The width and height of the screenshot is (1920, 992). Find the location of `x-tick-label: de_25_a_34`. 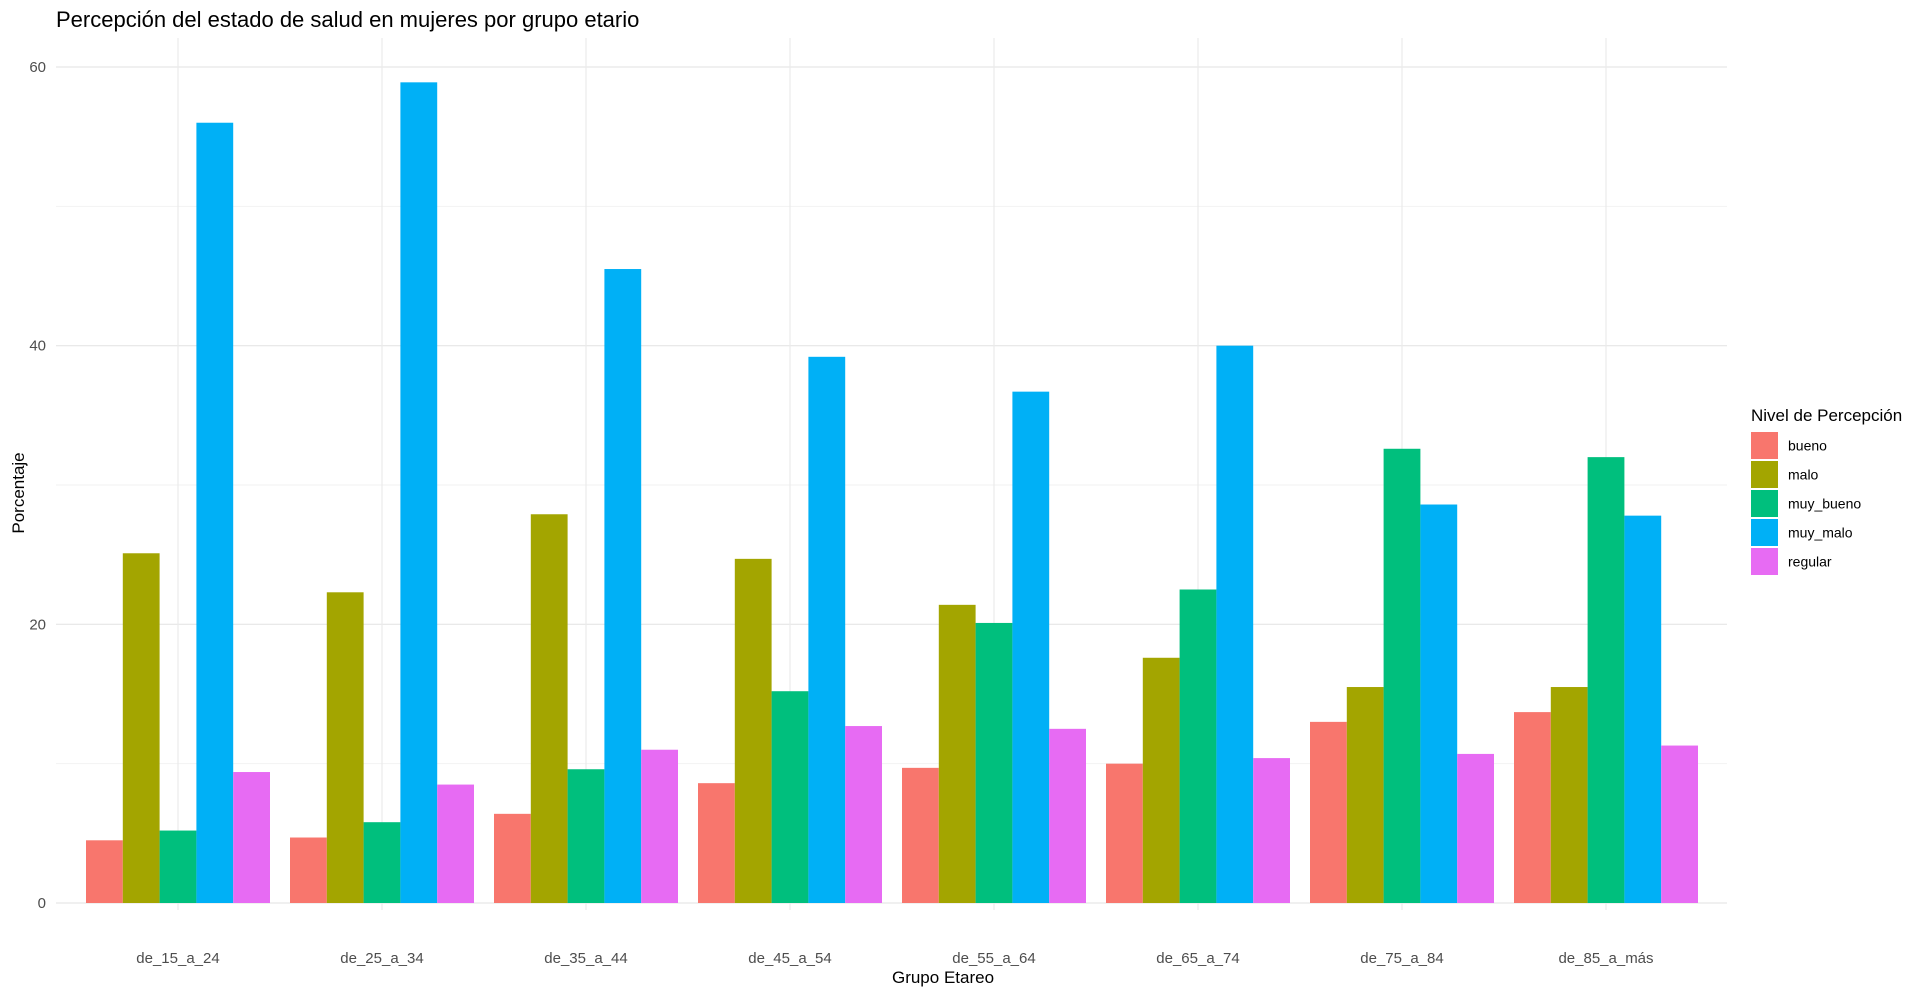

x-tick-label: de_25_a_34 is located at coordinates (381, 958).